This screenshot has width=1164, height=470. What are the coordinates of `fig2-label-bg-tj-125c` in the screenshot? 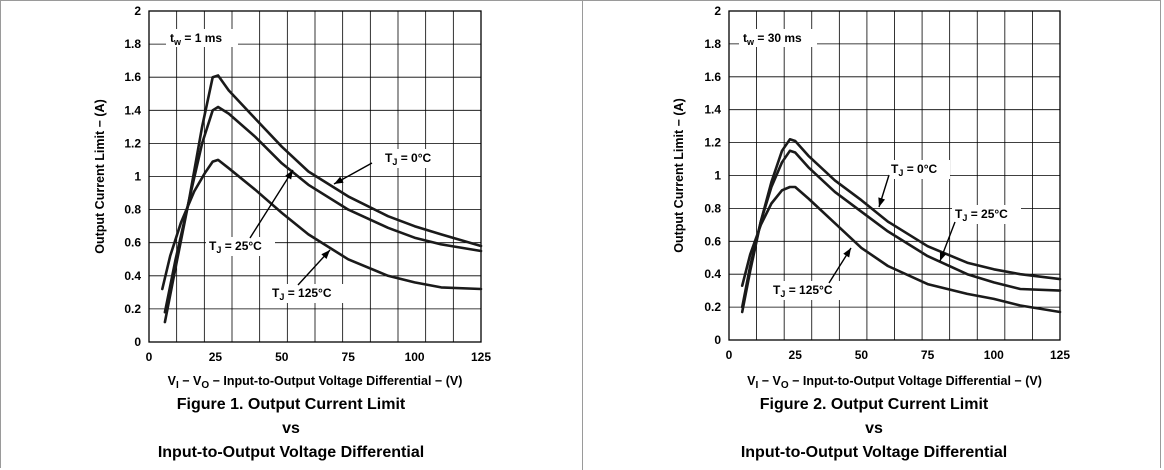 It's located at (808, 290).